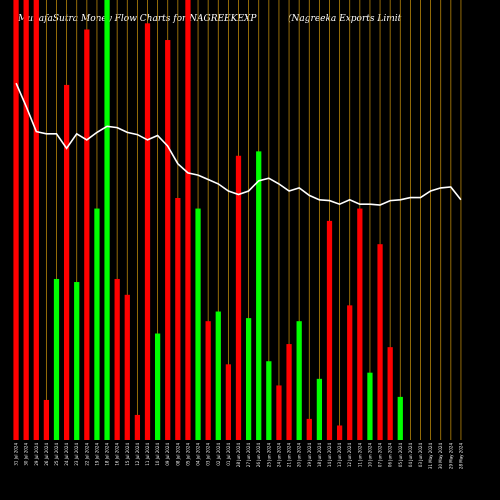  What do you see at coordinates (127, 454) in the screenshot?
I see `x-tick-label: 15 Jul 2024` at bounding box center [127, 454].